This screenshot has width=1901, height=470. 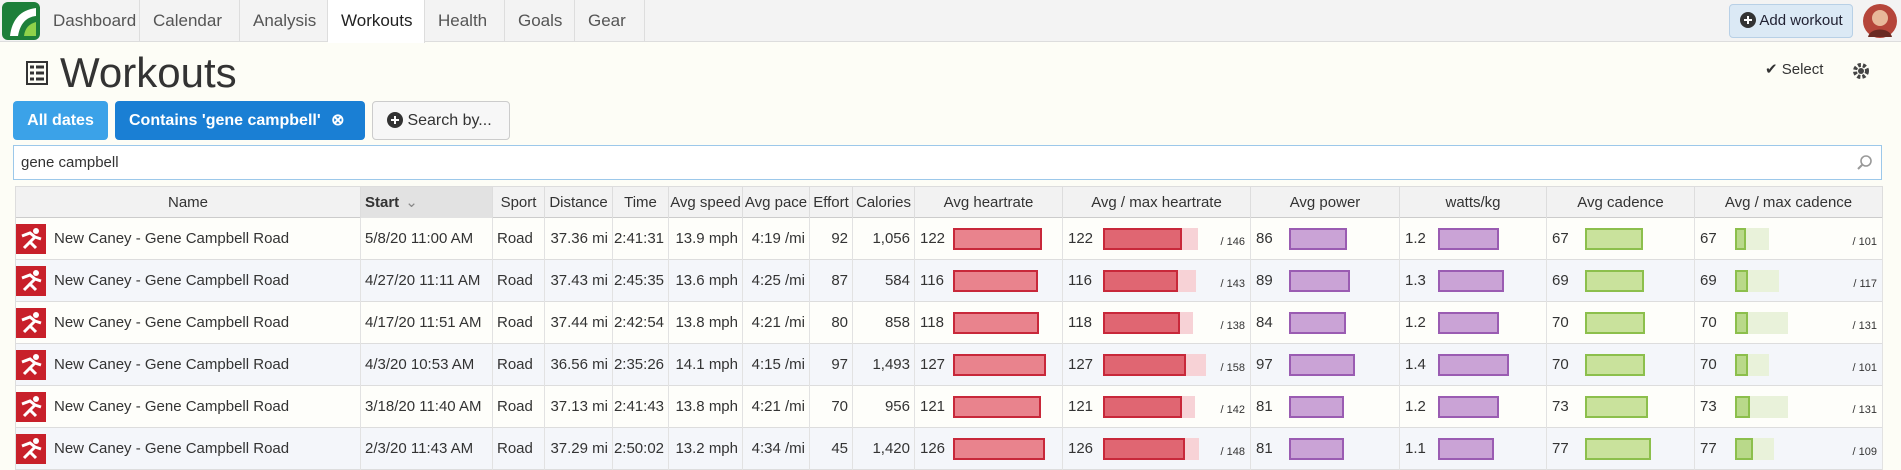 I want to click on cell-text: 36.56 mi, so click(x=579, y=364).